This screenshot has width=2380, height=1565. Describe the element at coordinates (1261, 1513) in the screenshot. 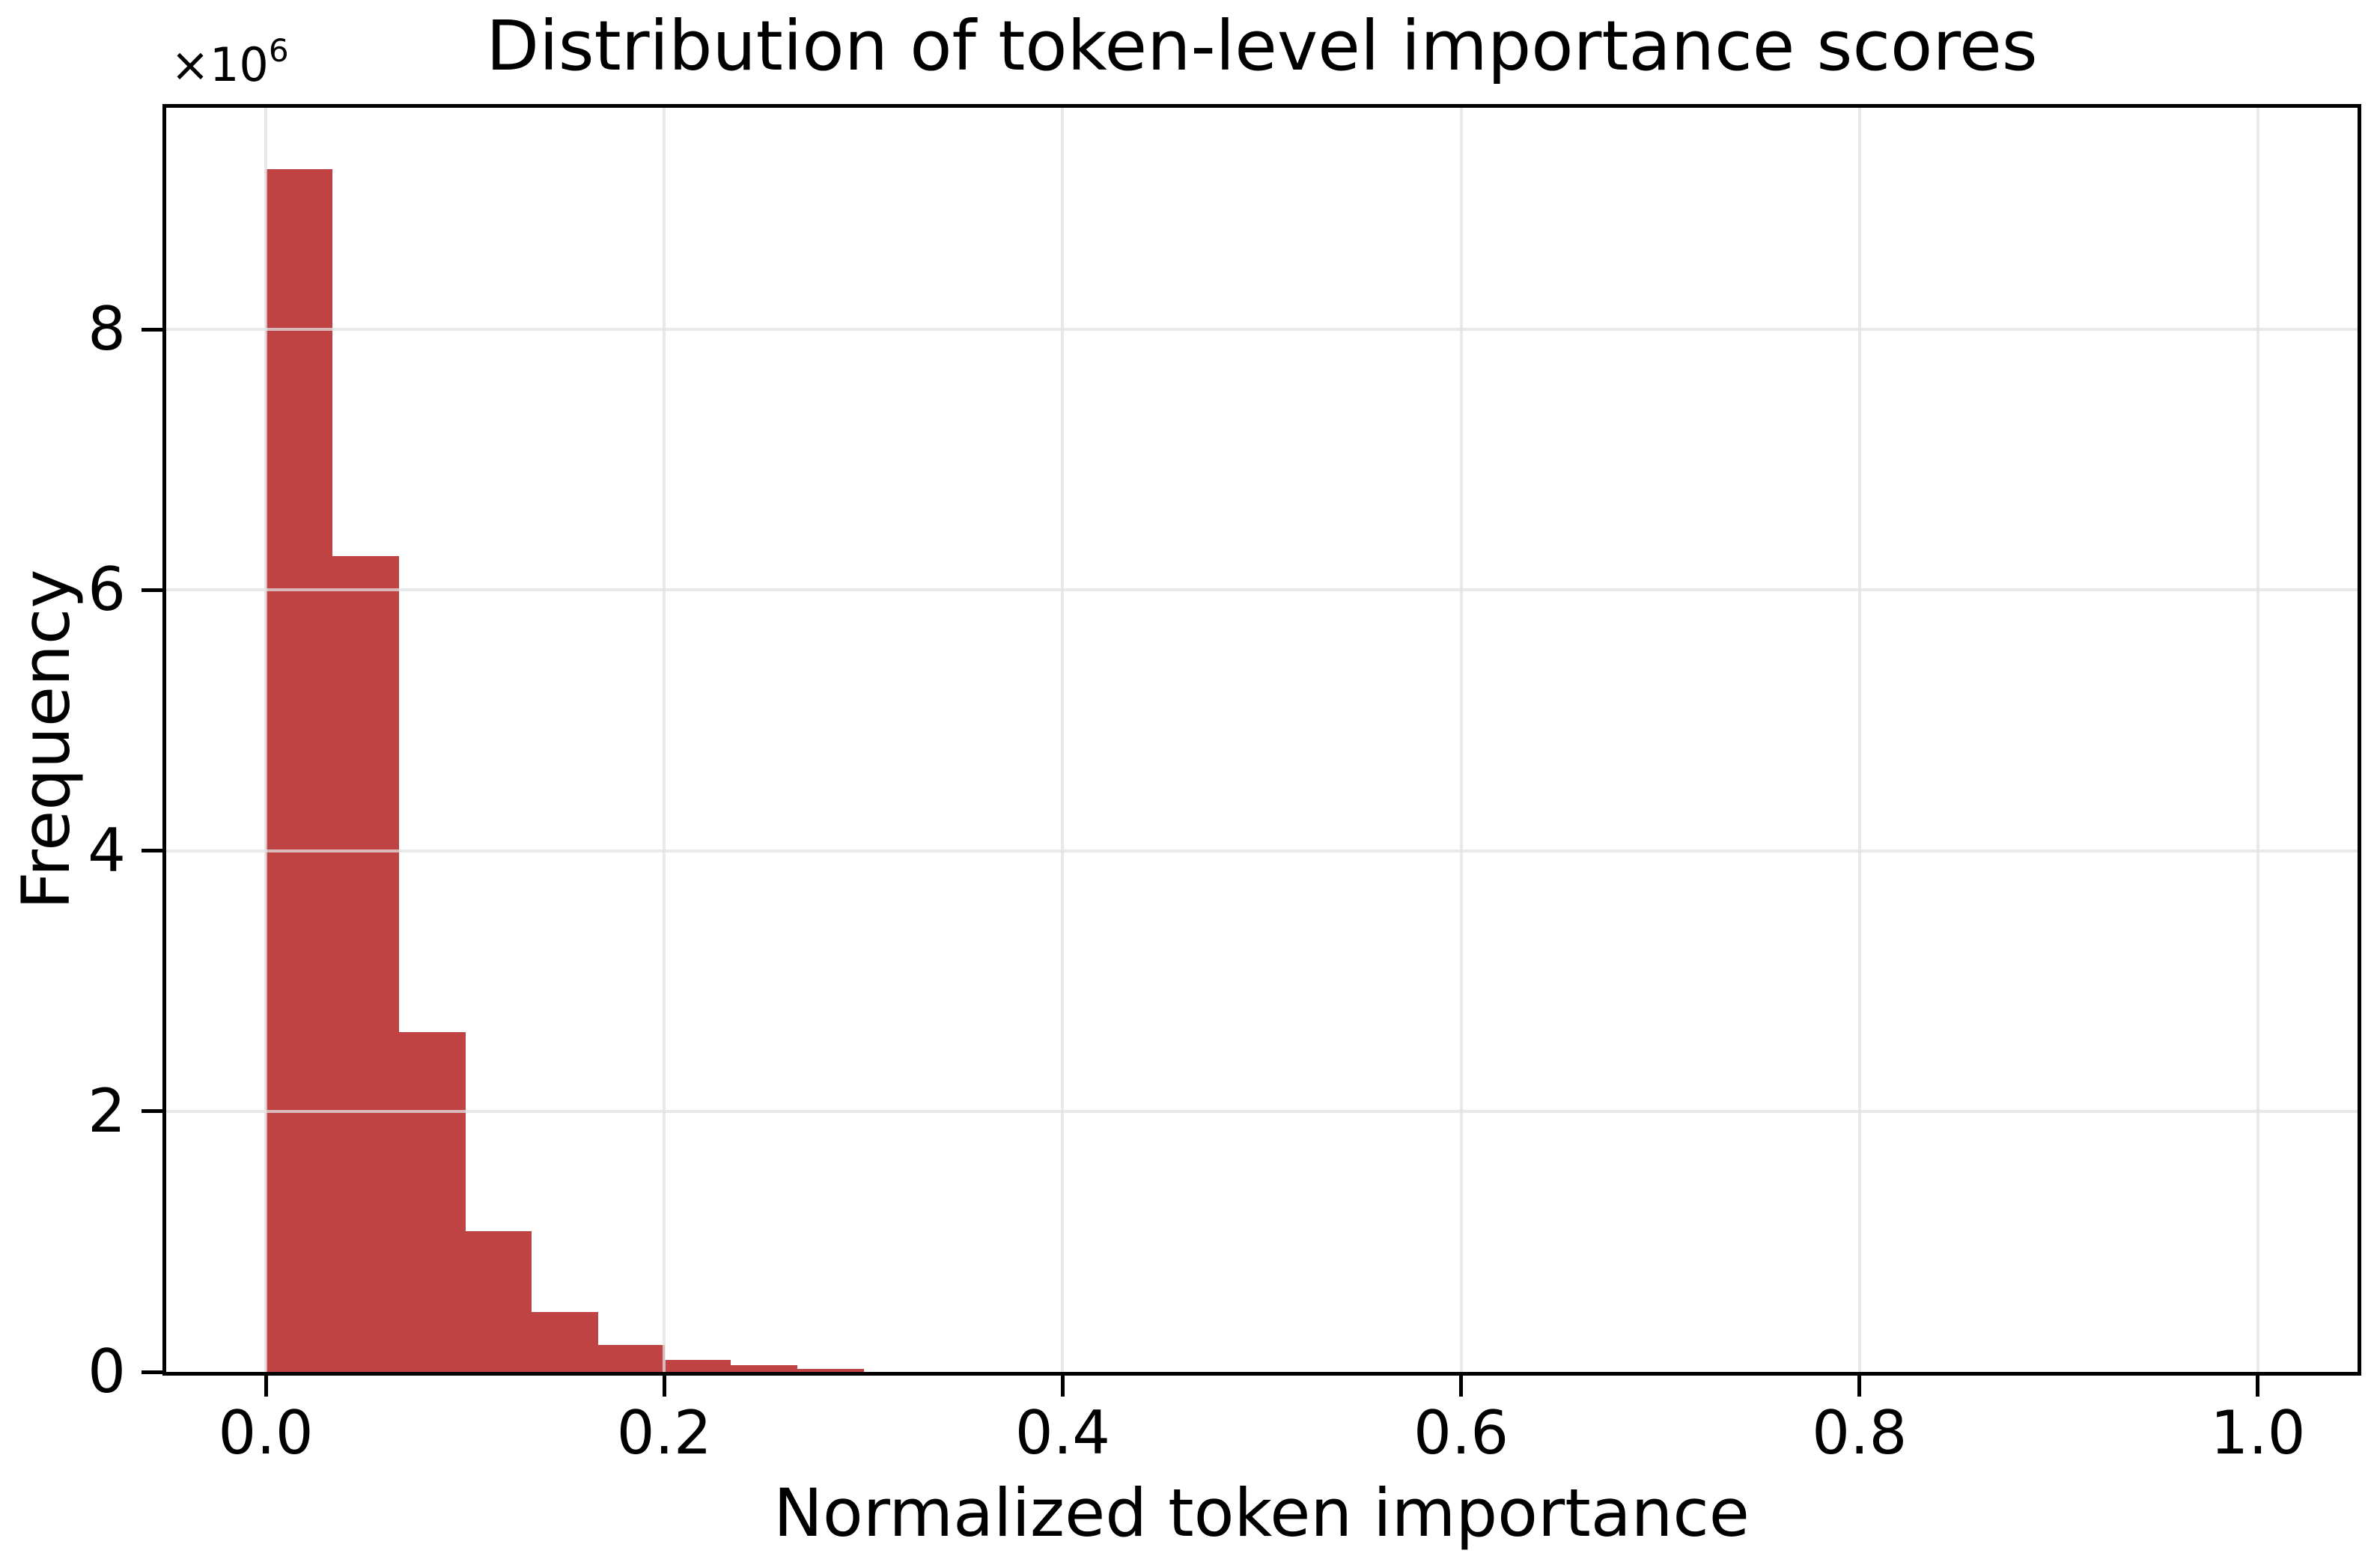

I see `x-axis-label: Normalized token importance` at that location.